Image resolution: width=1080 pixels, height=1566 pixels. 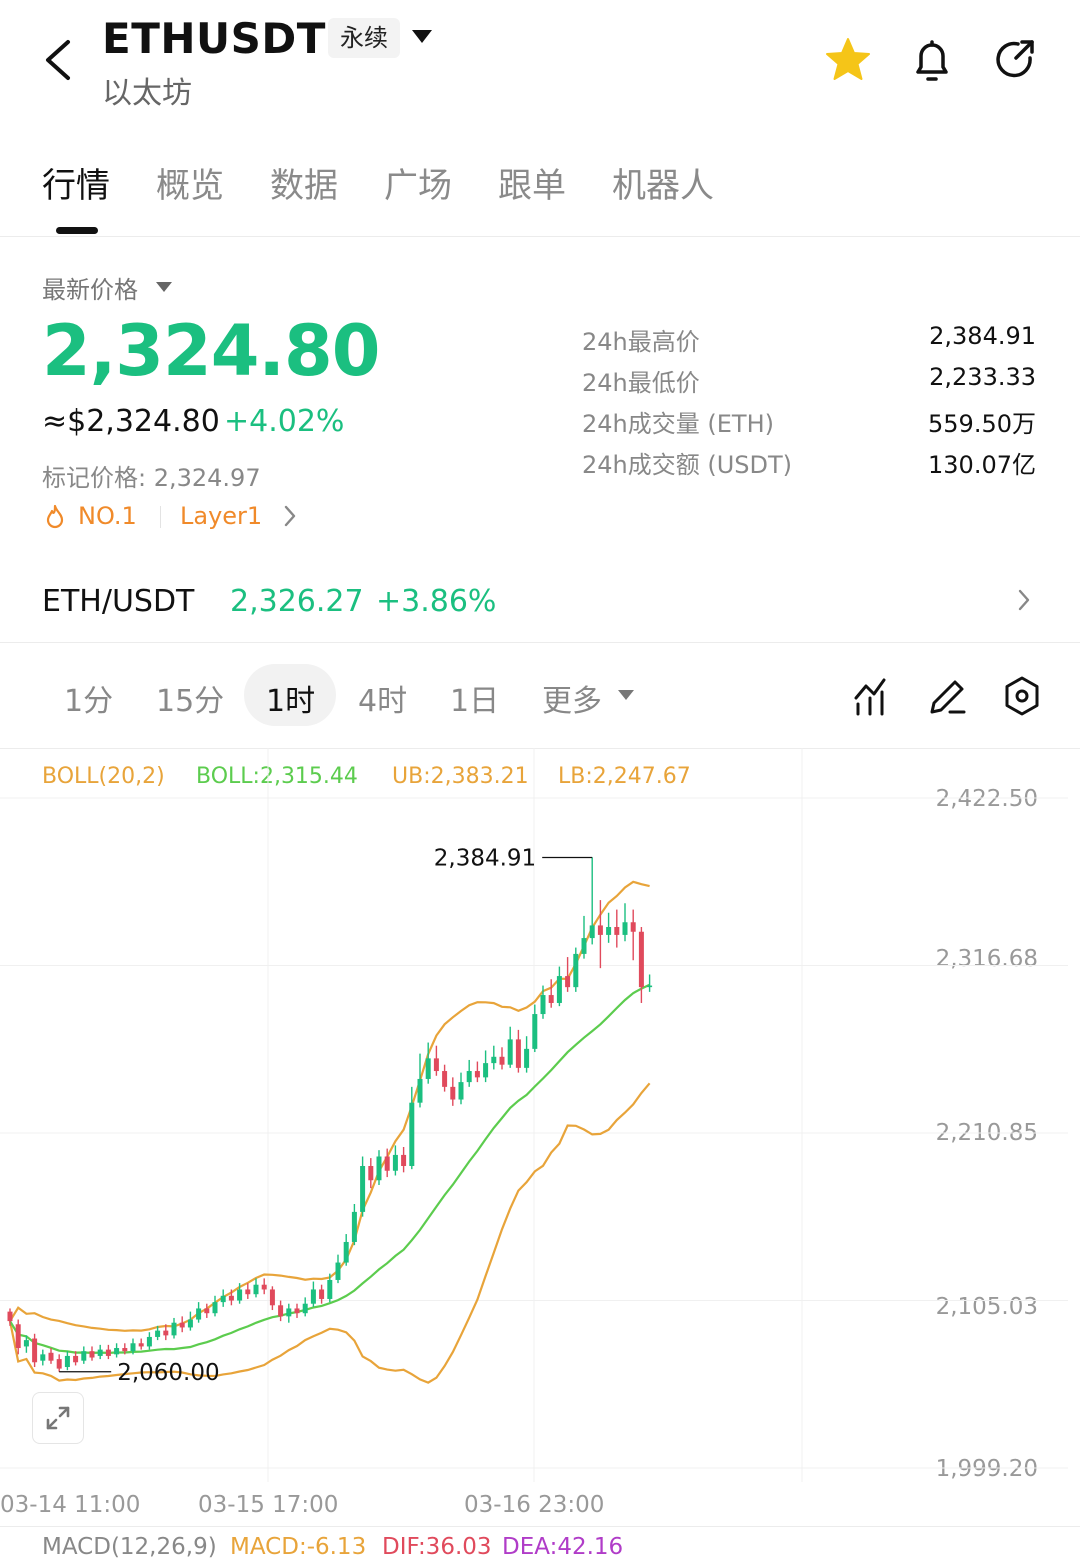 What do you see at coordinates (460, 776) in the screenshot?
I see `boll-upper-value: UB:2,383.21` at bounding box center [460, 776].